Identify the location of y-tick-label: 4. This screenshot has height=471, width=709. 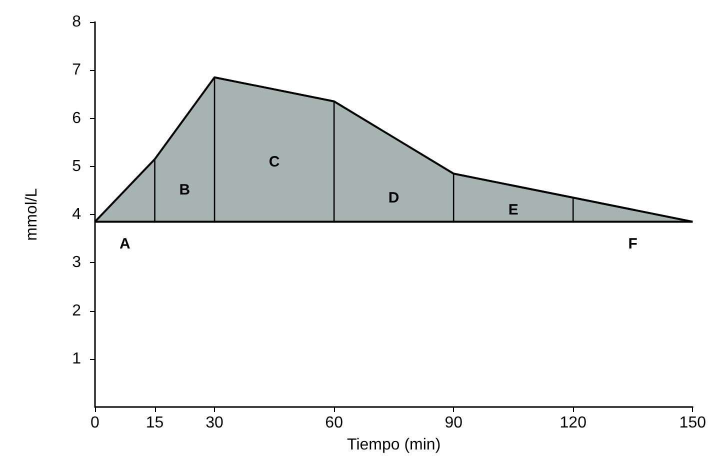
(77, 214).